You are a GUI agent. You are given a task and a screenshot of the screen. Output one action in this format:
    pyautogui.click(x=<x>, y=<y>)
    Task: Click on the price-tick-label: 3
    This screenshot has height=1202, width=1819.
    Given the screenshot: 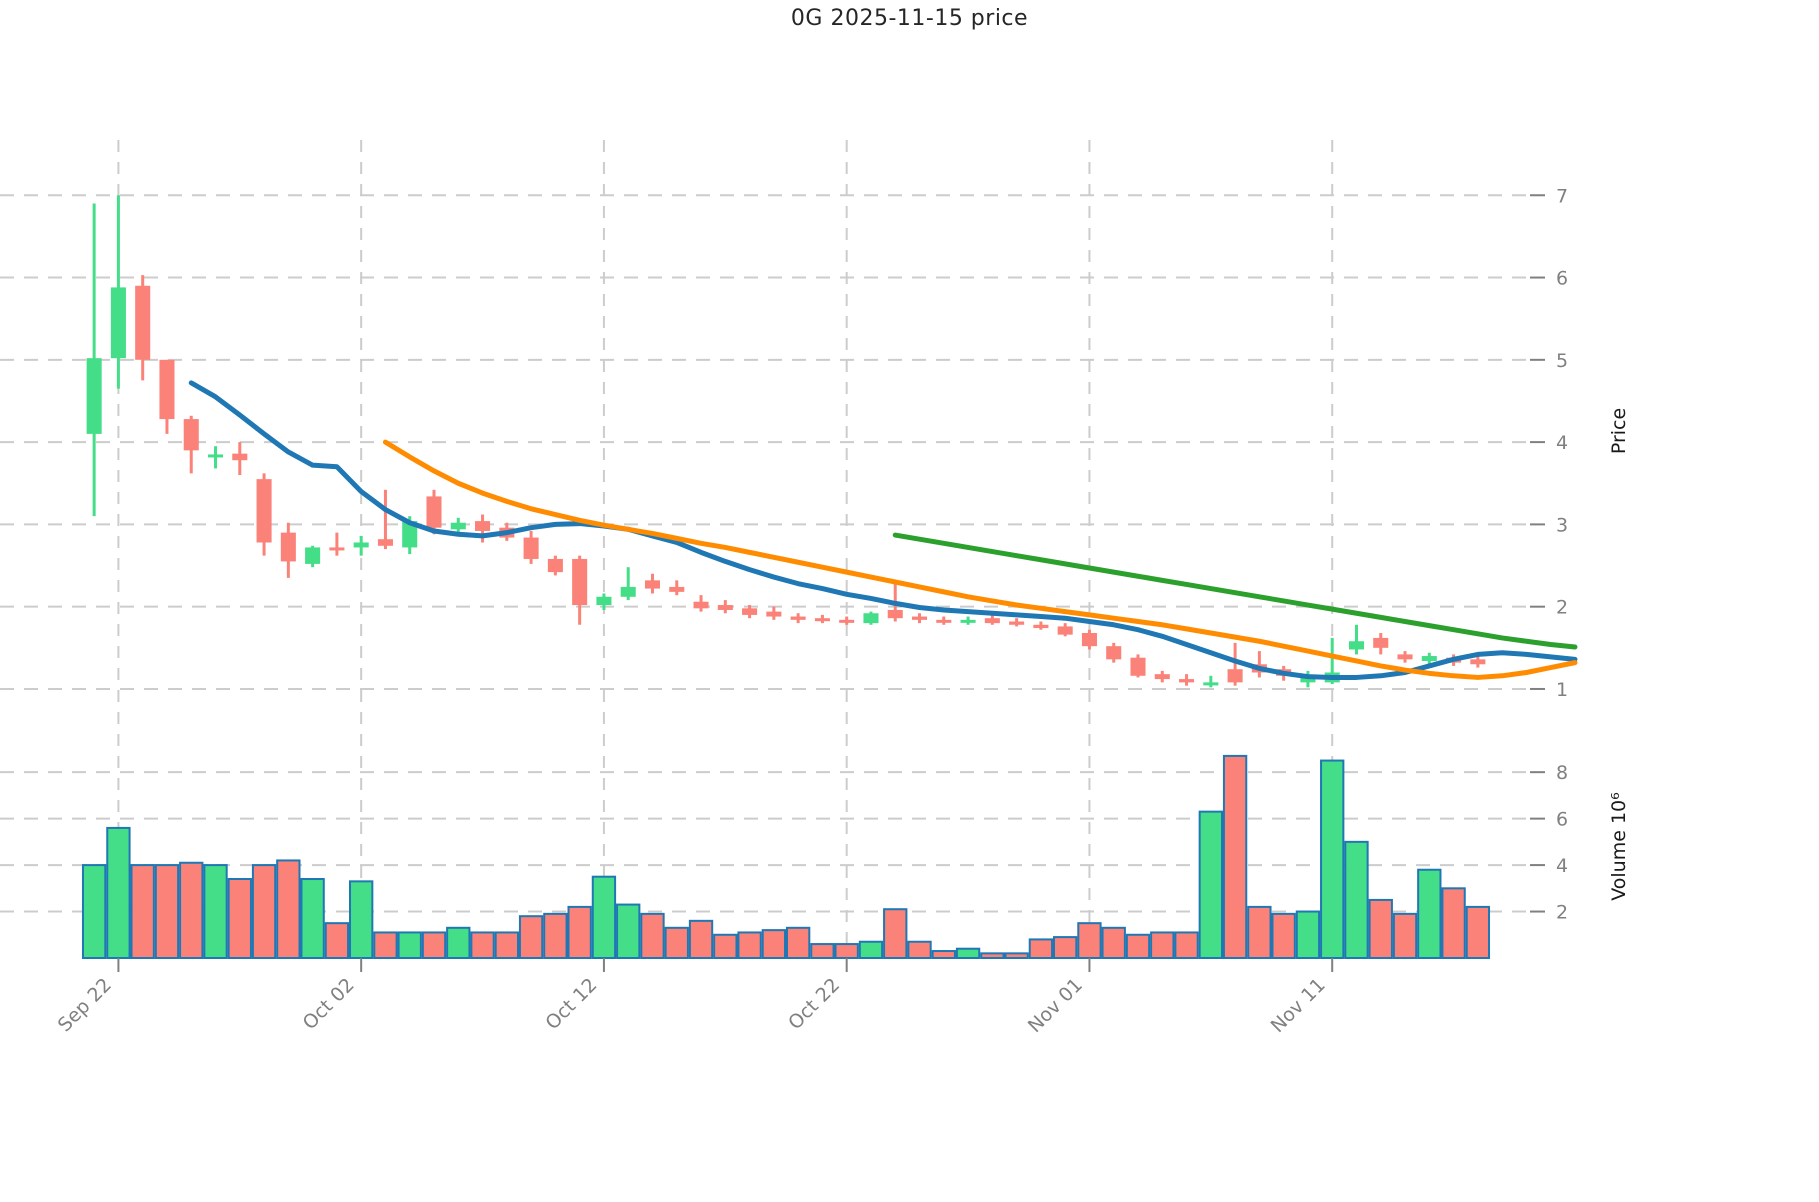 What is the action you would take?
    pyautogui.click(x=1562, y=525)
    